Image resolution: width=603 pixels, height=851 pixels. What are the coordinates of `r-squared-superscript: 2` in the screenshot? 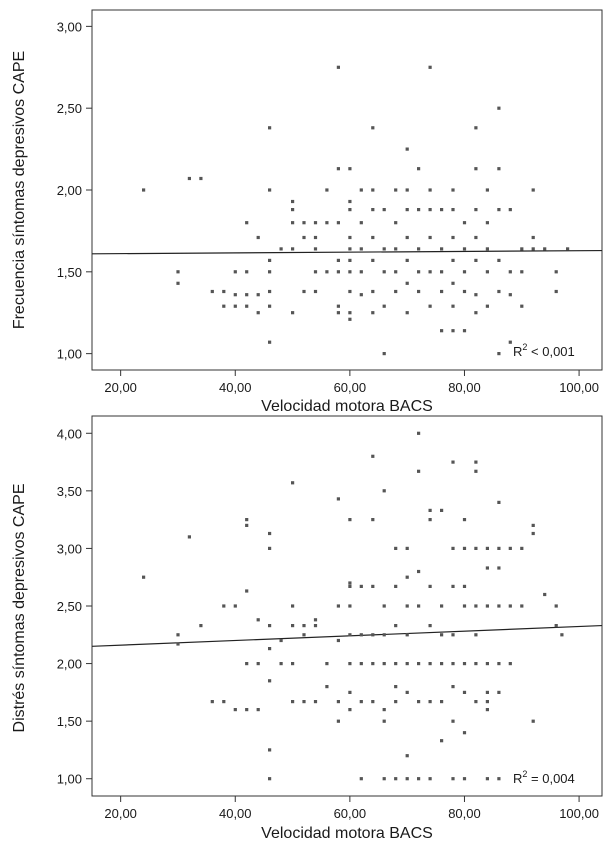 It's located at (524, 347).